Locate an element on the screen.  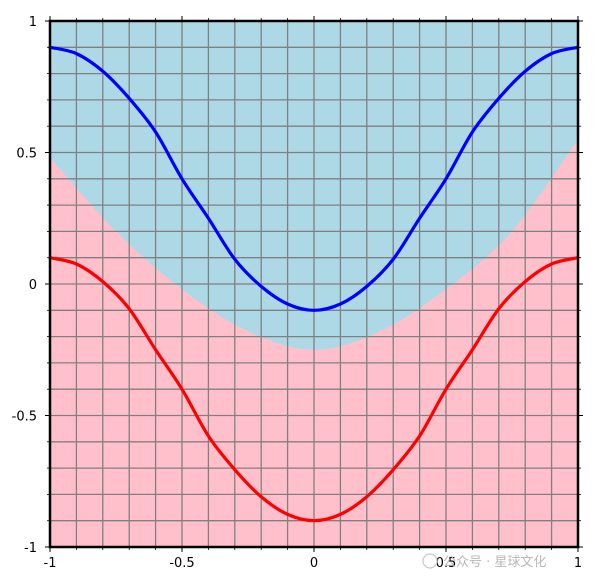
y-tick-label: 0.5 is located at coordinates (26, 154).